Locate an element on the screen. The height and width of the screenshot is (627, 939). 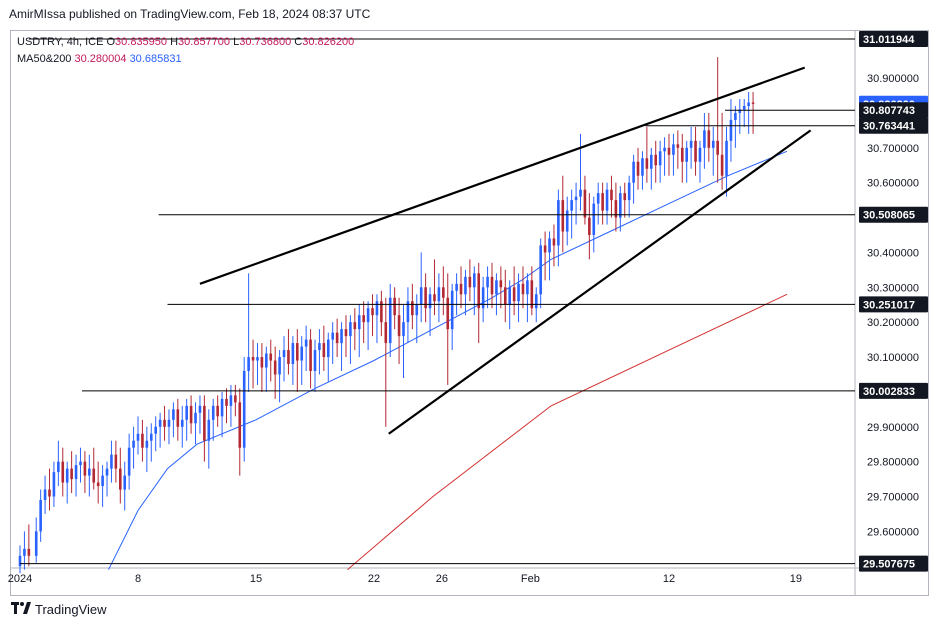
open-value: 30.835950 is located at coordinates (141, 42).